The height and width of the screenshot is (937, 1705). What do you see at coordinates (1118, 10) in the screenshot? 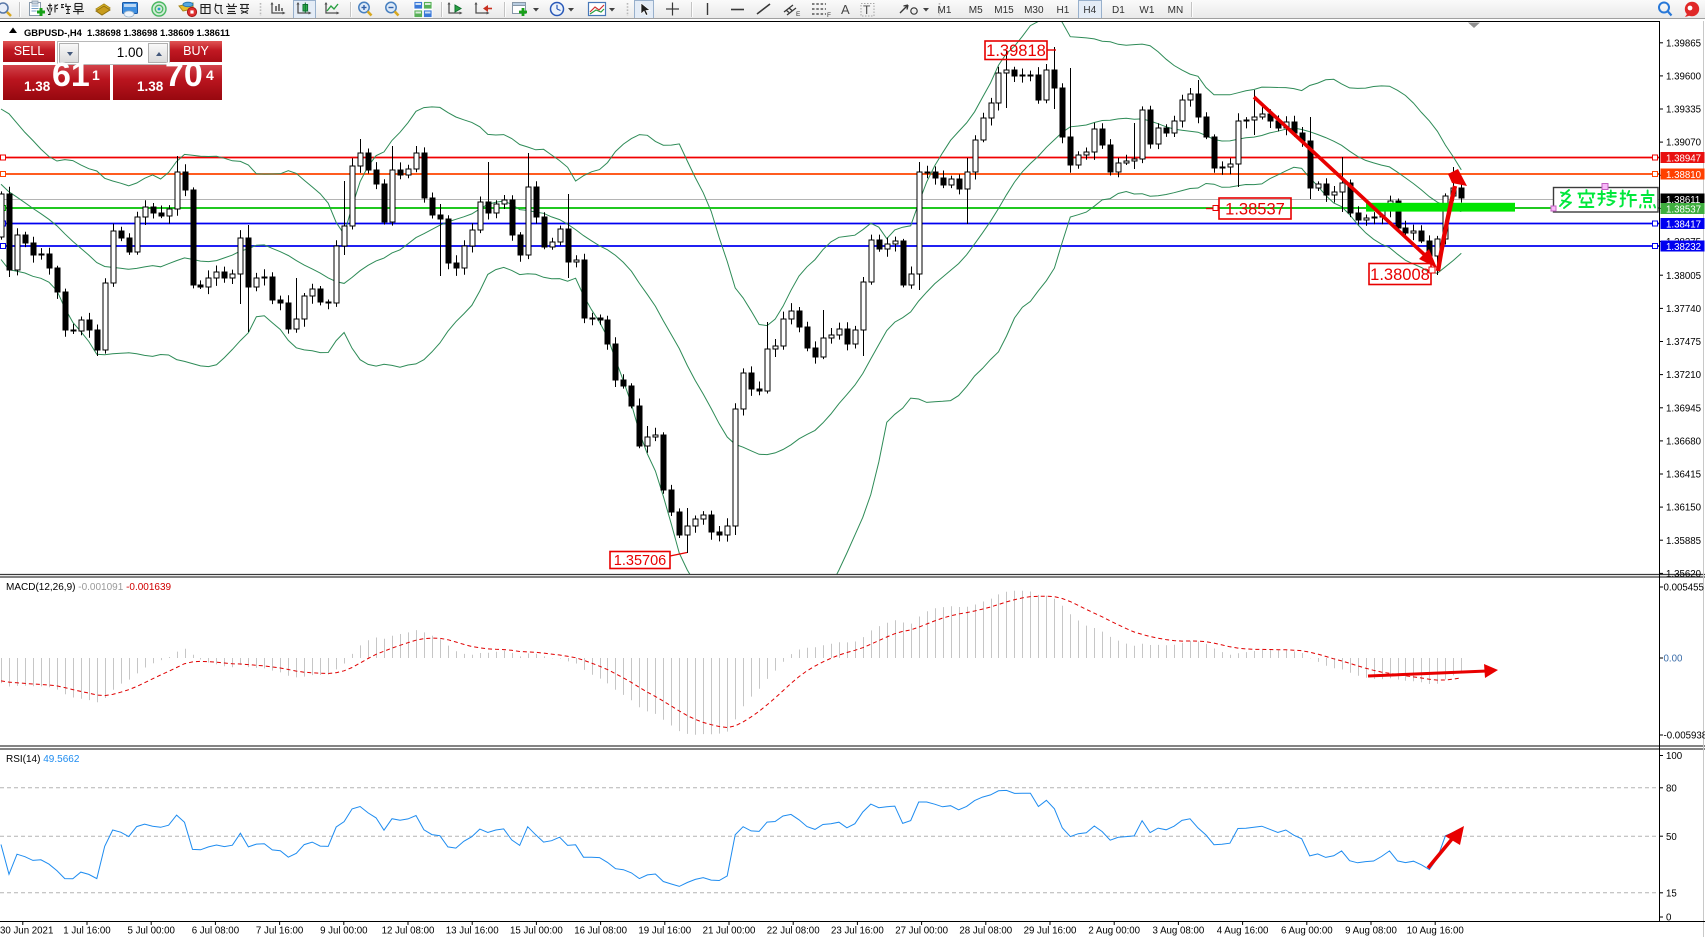
I see `svg-text: D1` at bounding box center [1118, 10].